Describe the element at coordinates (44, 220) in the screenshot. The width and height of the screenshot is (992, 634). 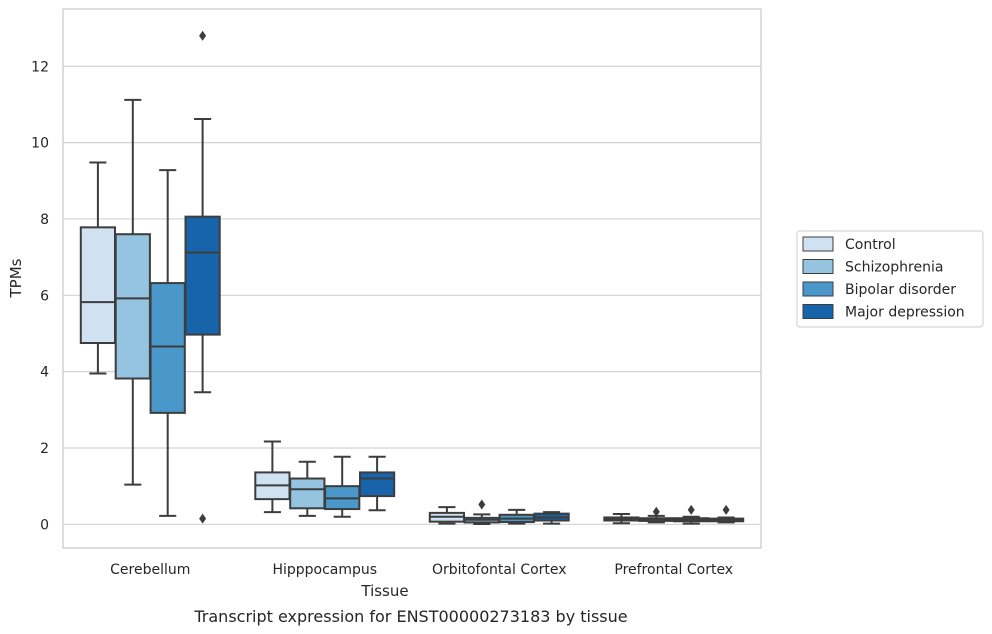
I see `y-tick-label: 8` at that location.